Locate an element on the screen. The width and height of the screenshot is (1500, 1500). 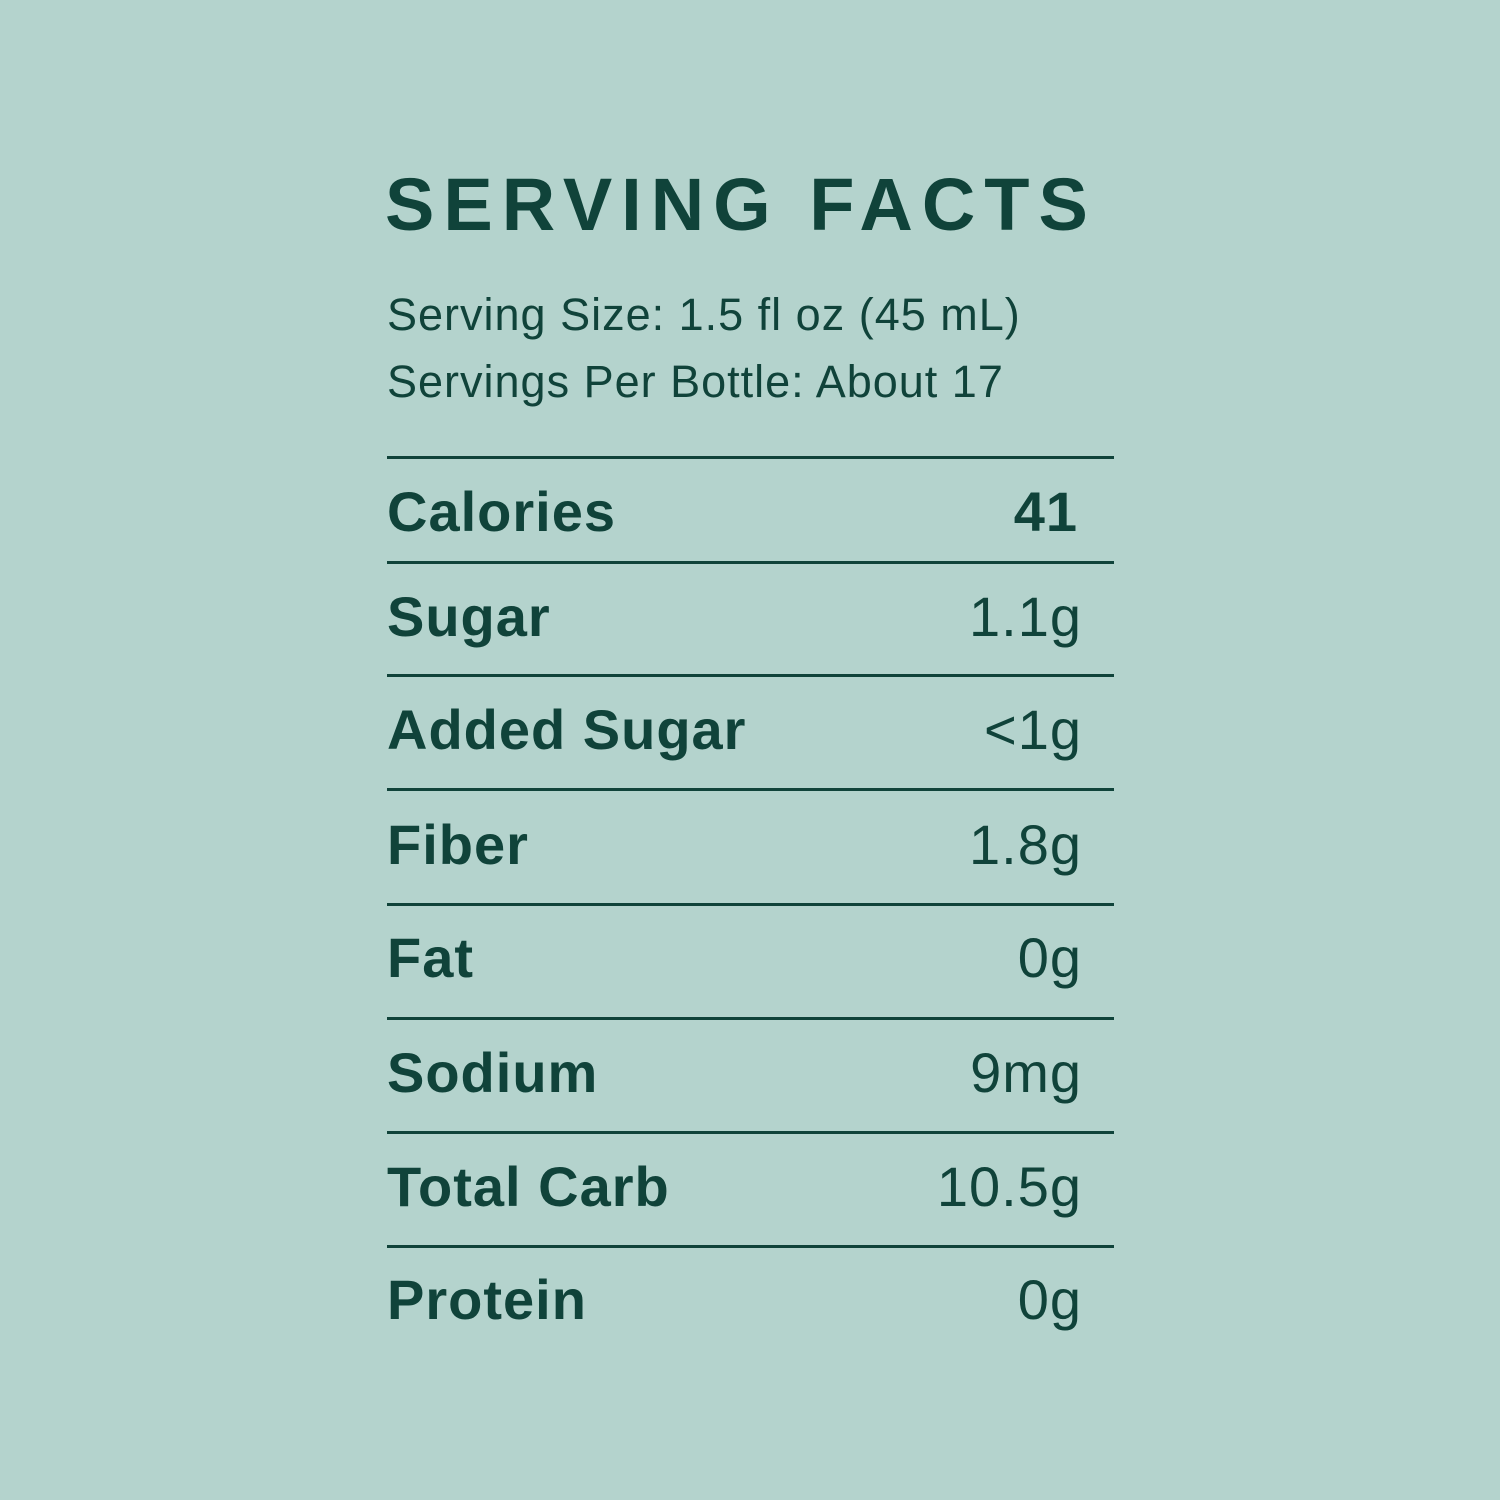
row-value: 10.5g is located at coordinates (1009, 1186).